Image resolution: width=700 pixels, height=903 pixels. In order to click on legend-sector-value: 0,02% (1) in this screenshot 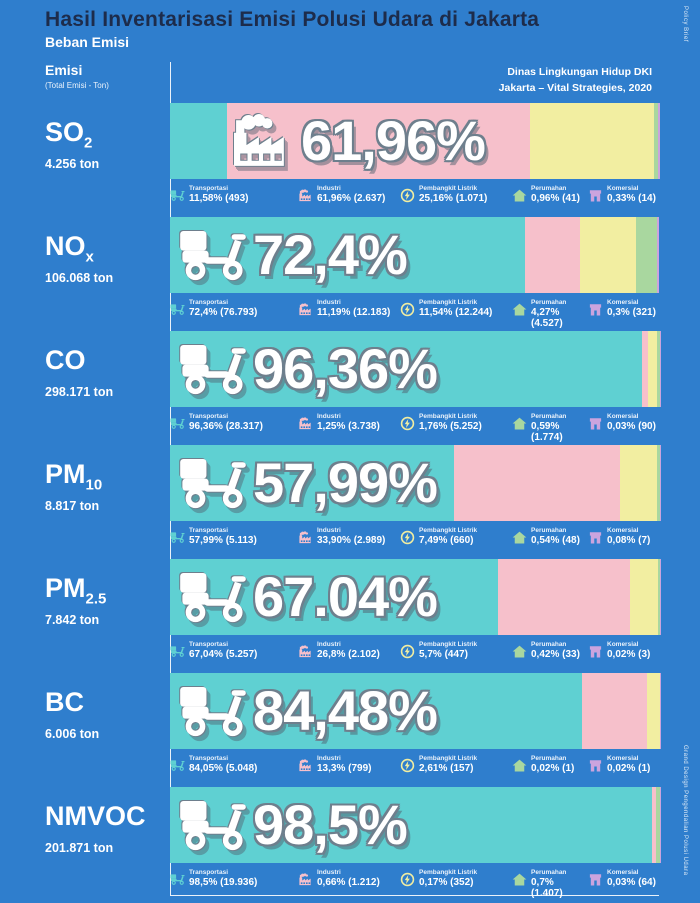, I will do `click(629, 768)`.